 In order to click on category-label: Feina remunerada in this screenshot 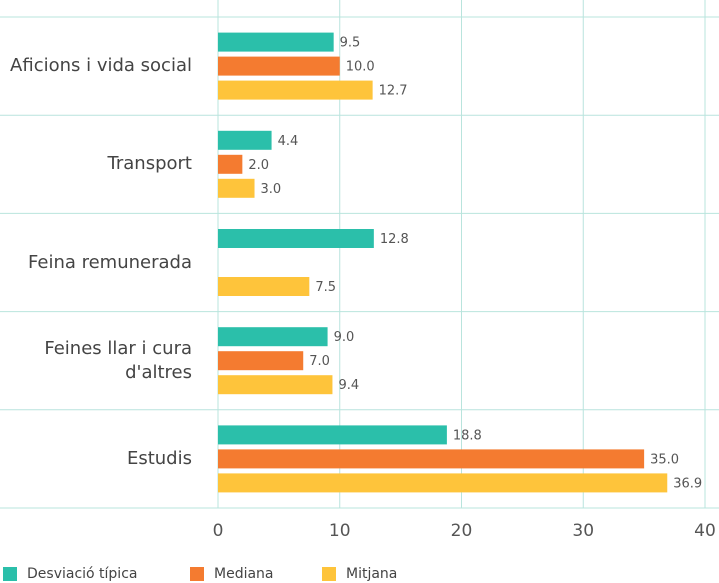, I will do `click(110, 262)`.